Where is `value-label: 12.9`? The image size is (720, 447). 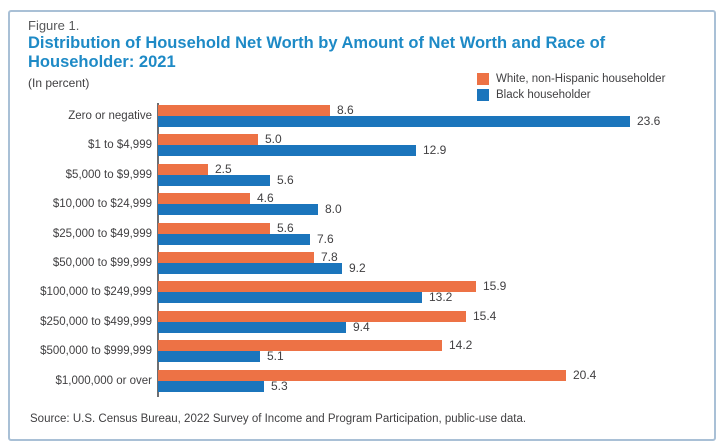
value-label: 12.9 is located at coordinates (435, 150).